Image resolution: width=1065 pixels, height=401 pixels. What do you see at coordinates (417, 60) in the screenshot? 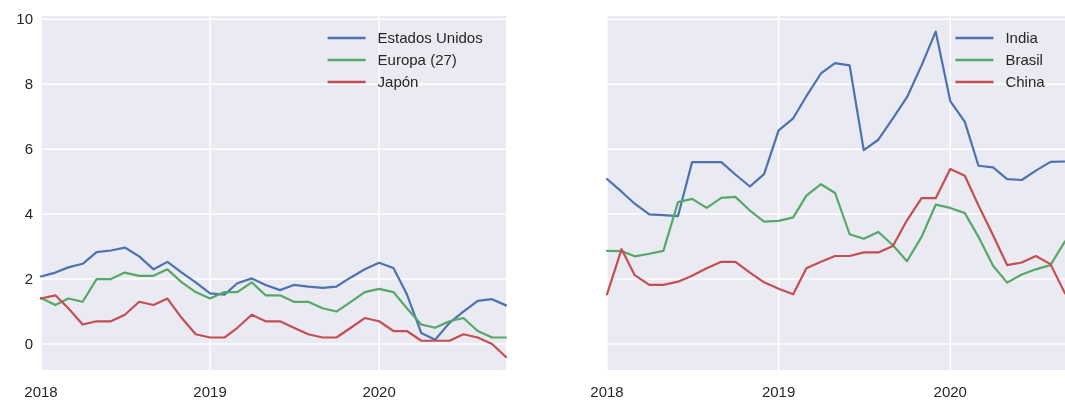
I see `legend-label: Europa (27)` at bounding box center [417, 60].